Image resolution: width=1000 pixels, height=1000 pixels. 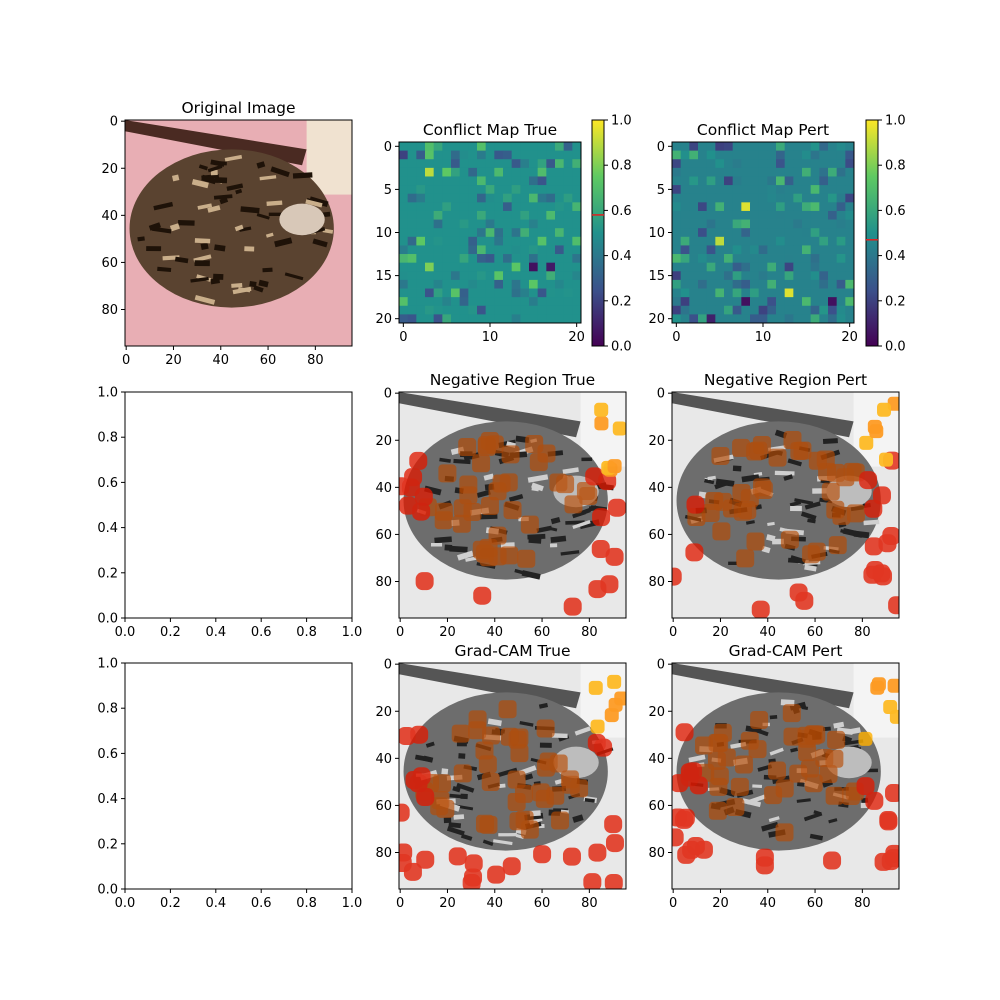 I want to click on x-tick-label: 40, so click(x=767, y=903).